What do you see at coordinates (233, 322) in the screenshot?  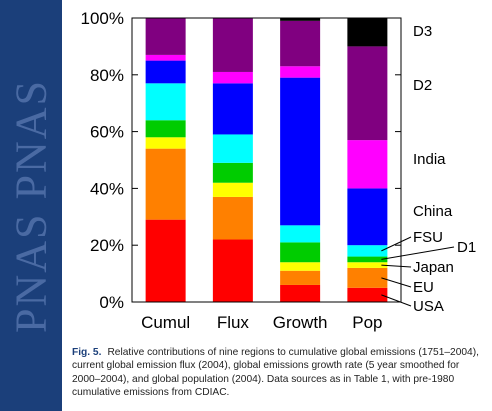 I see `x-tick-label: Flux` at bounding box center [233, 322].